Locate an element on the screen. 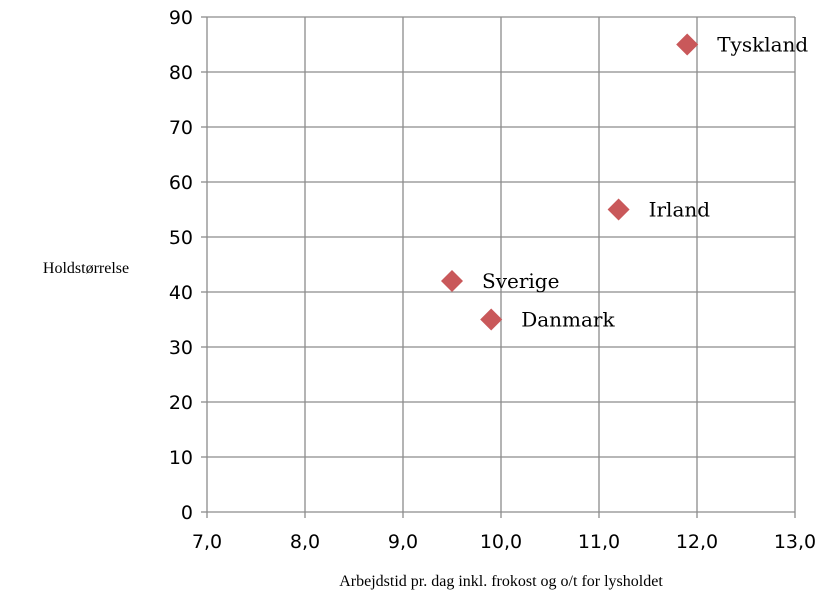  x-tick-label: 9,0 is located at coordinates (403, 542).